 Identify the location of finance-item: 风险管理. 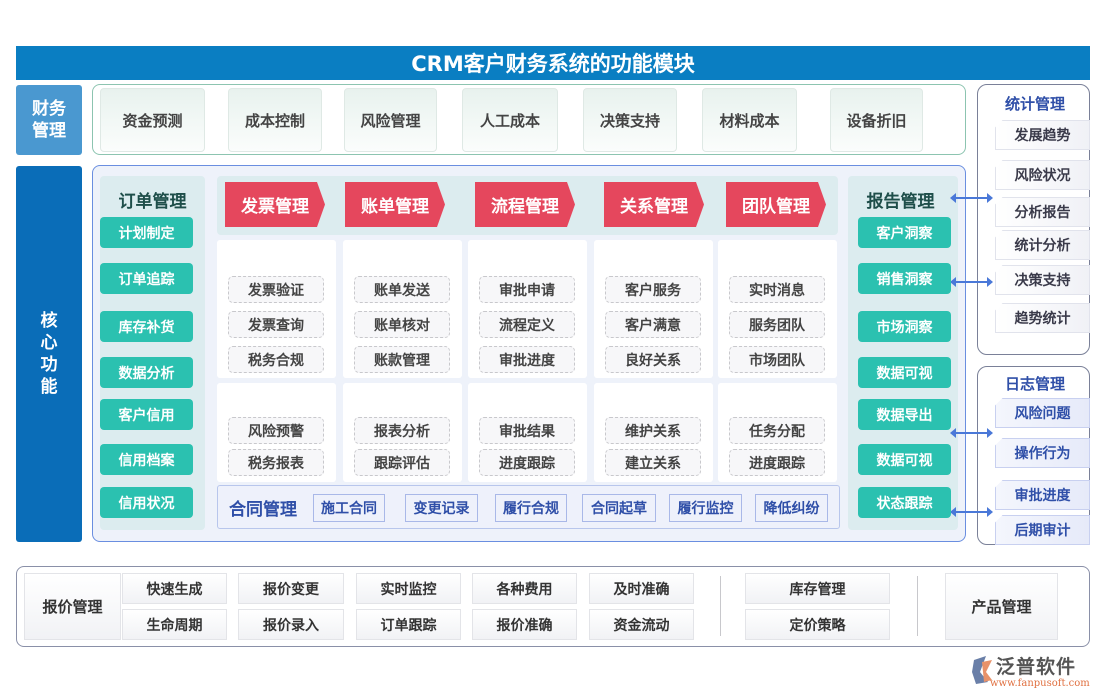
(390, 120).